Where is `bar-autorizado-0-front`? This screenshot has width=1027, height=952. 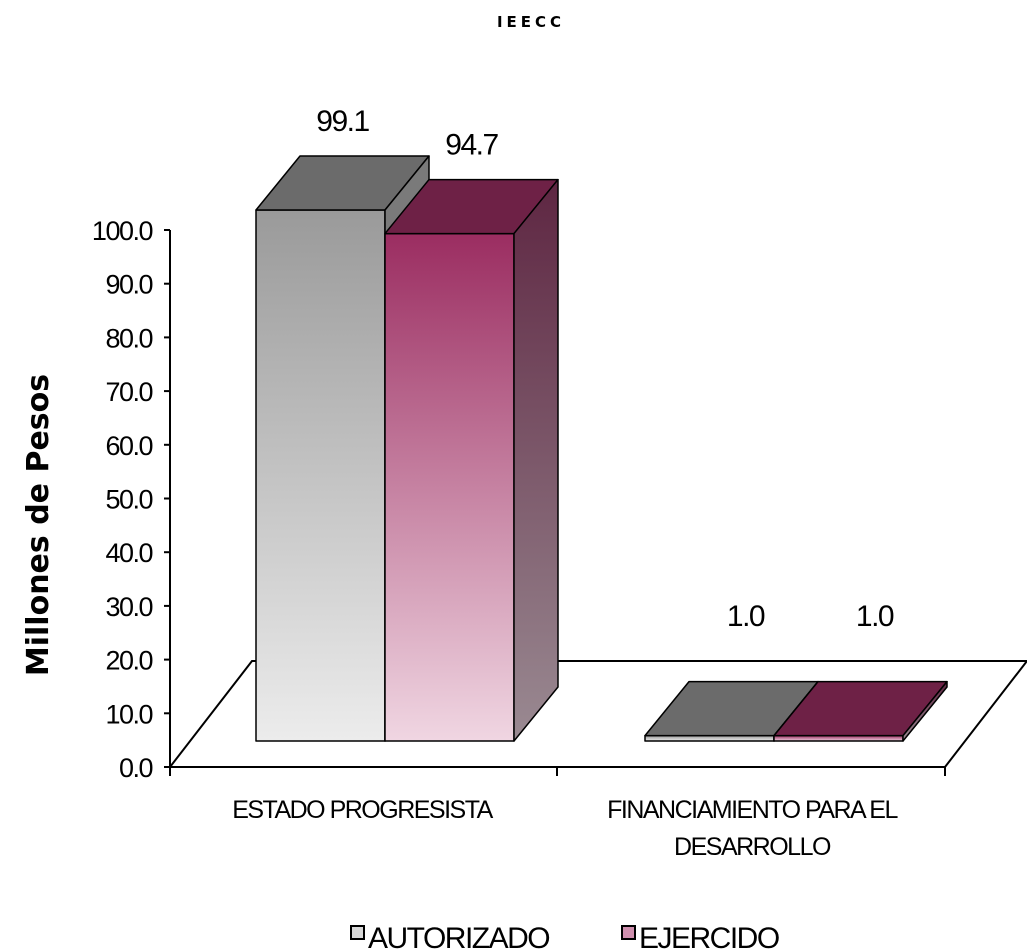 bar-autorizado-0-front is located at coordinates (320, 475).